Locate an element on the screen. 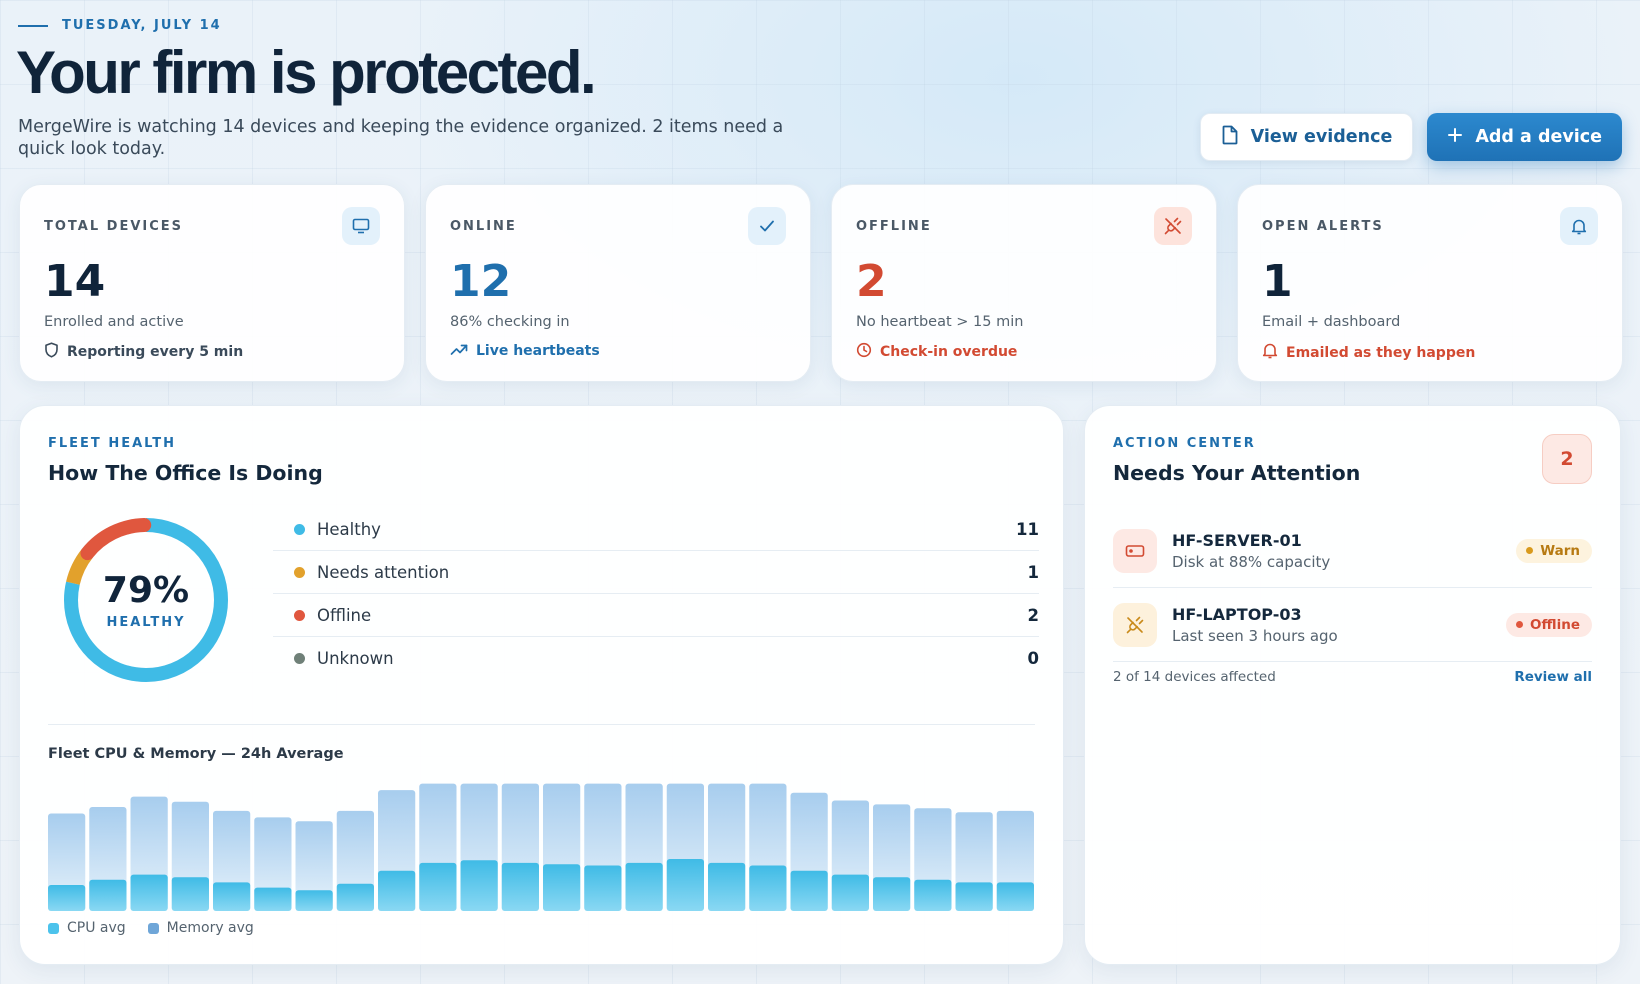 Image resolution: width=1640 pixels, height=984 pixels. legend-label: Healthy is located at coordinates (349, 529).